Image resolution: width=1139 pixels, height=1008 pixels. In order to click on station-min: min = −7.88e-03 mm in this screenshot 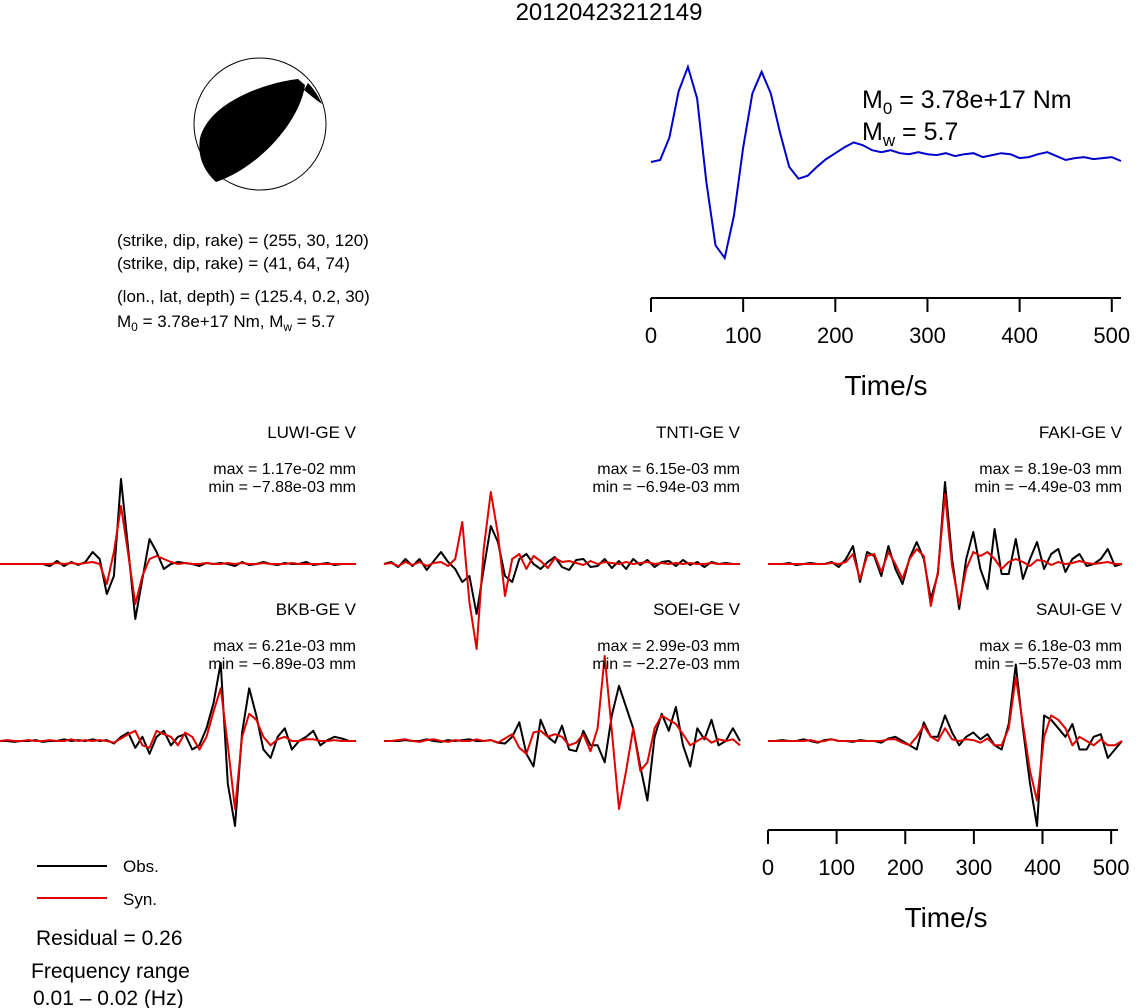, I will do `click(282, 487)`.